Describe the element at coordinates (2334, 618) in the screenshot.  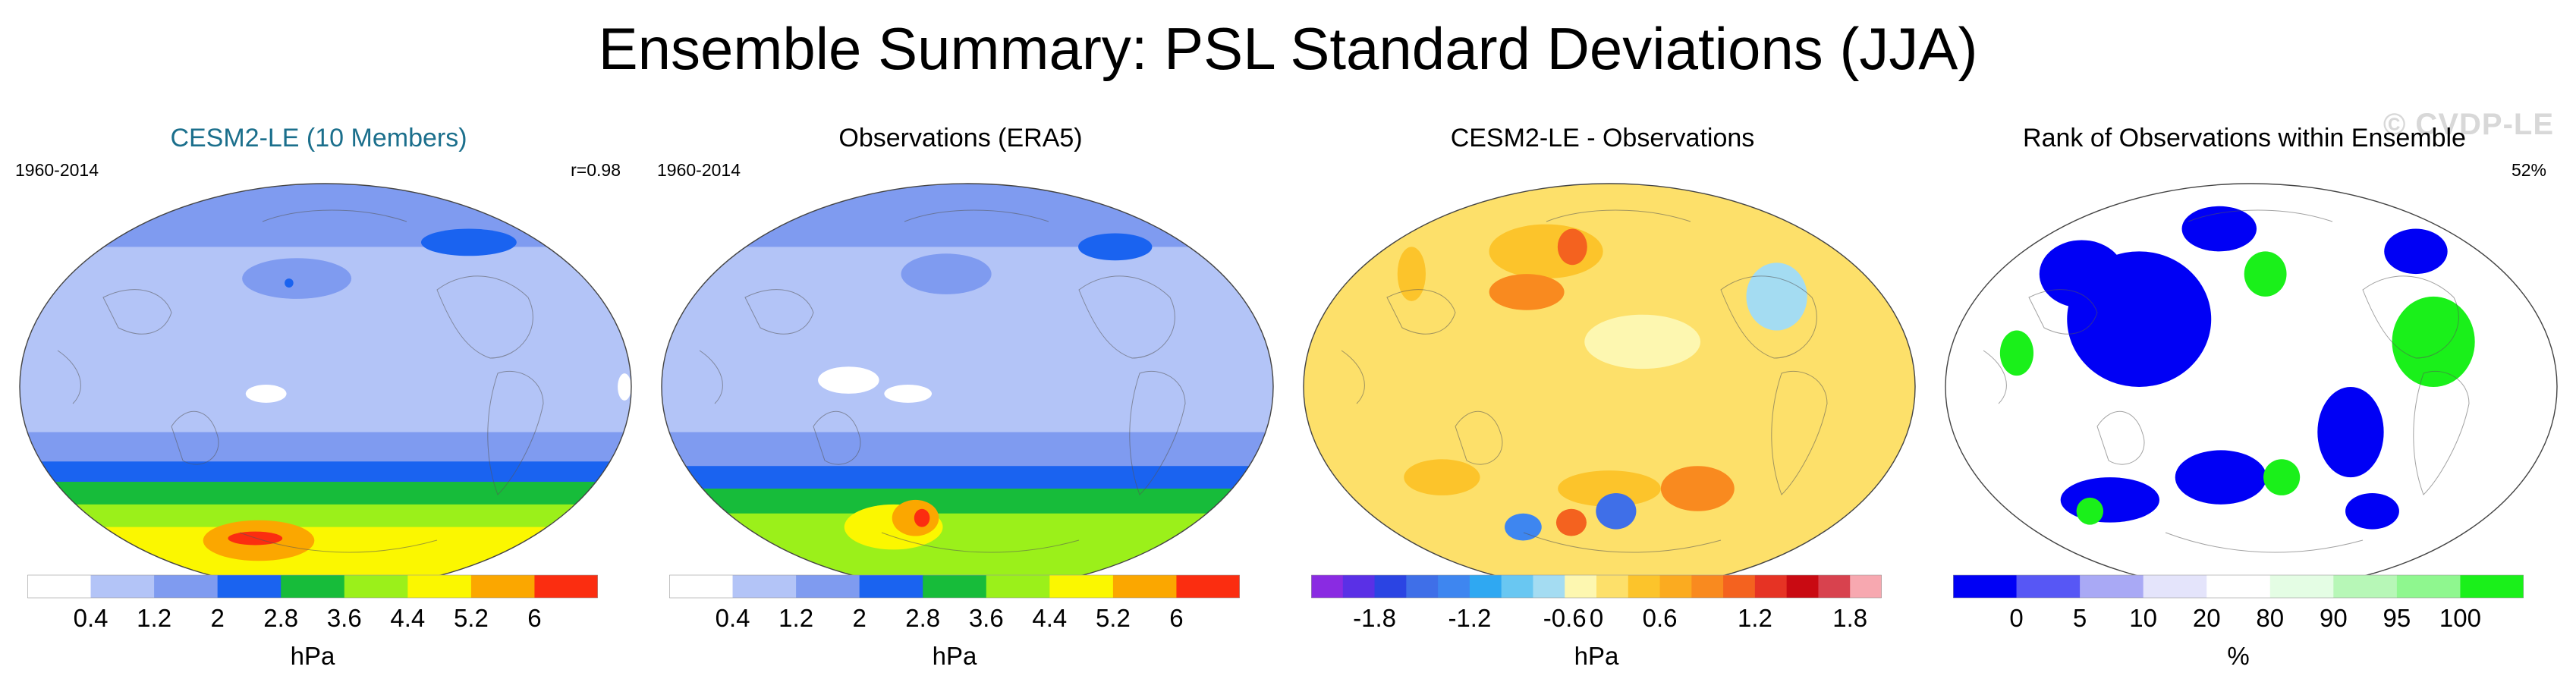
I see `colorbar-tick-label: 90` at that location.